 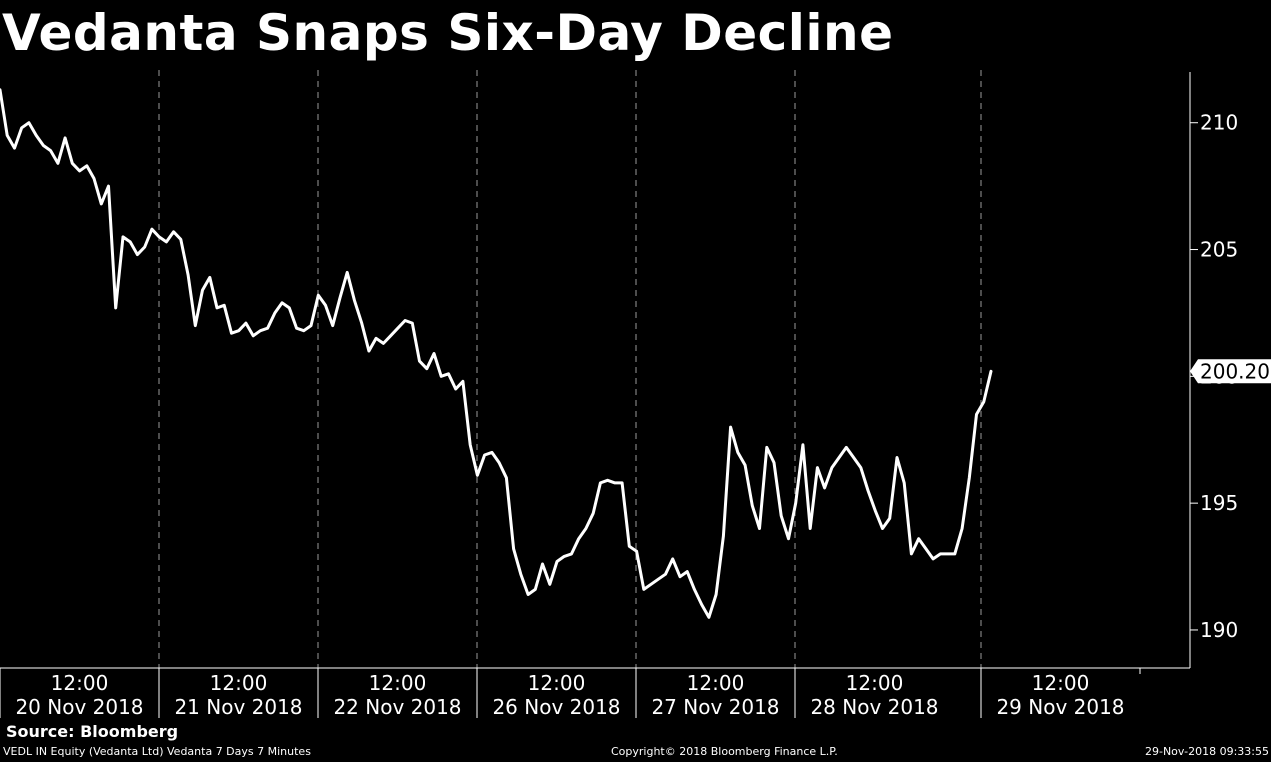 What do you see at coordinates (1060, 707) in the screenshot?
I see `x-tick-date: 29 Nov 2018` at bounding box center [1060, 707].